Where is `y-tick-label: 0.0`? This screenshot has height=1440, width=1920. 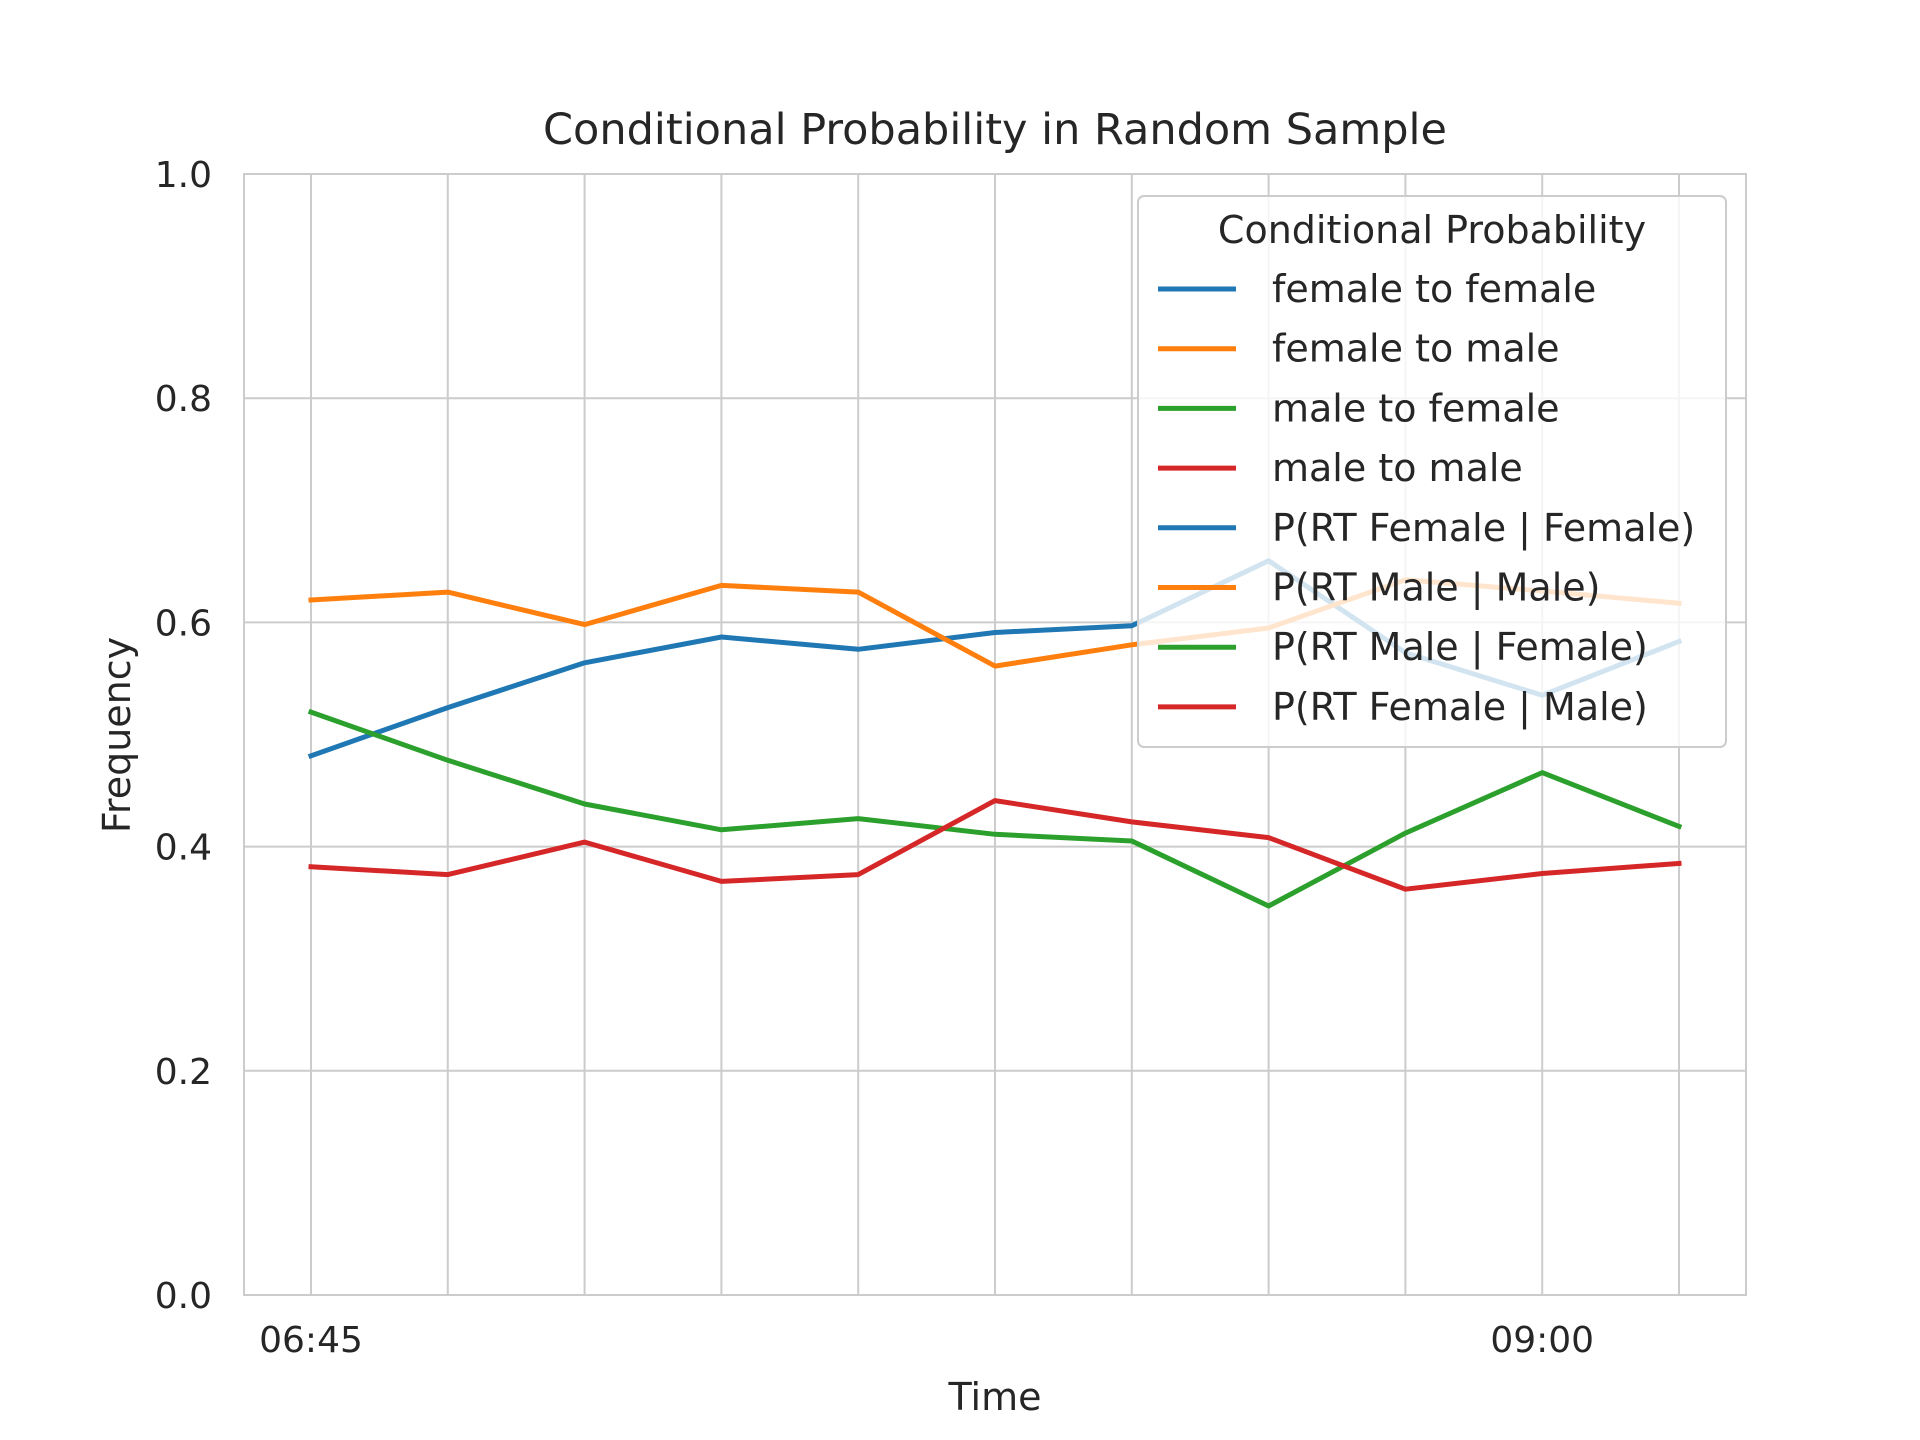 y-tick-label: 0.0 is located at coordinates (183, 1296).